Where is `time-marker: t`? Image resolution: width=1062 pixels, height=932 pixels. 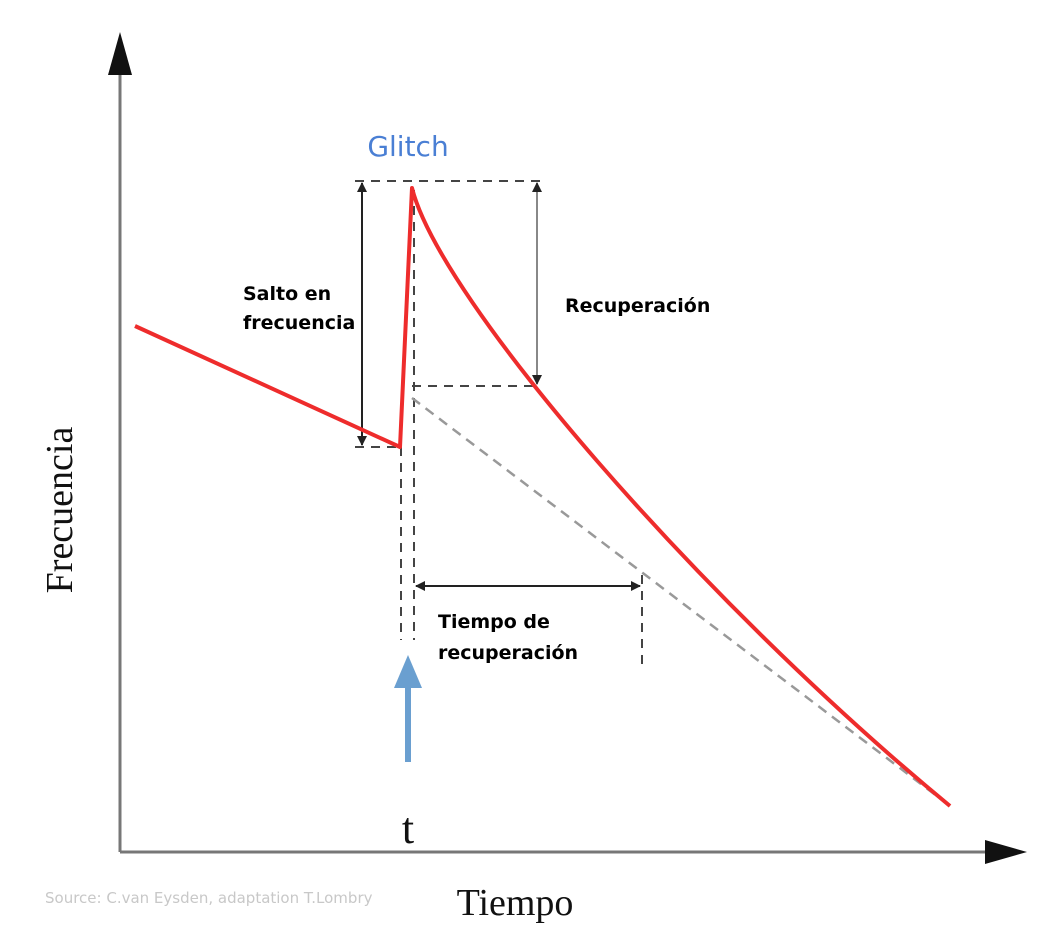 time-marker: t is located at coordinates (408, 828).